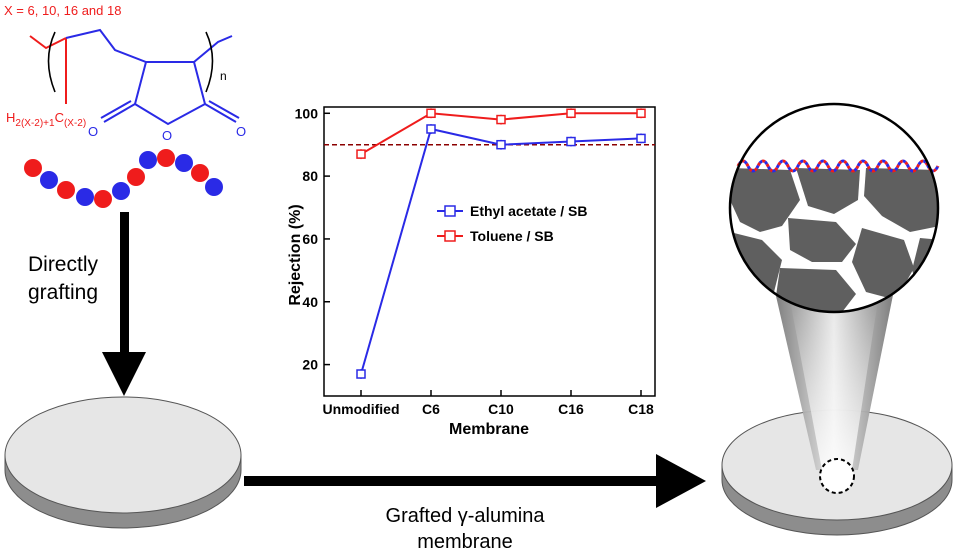 This screenshot has height=554, width=960. I want to click on x-tick-label: C6, so click(431, 409).